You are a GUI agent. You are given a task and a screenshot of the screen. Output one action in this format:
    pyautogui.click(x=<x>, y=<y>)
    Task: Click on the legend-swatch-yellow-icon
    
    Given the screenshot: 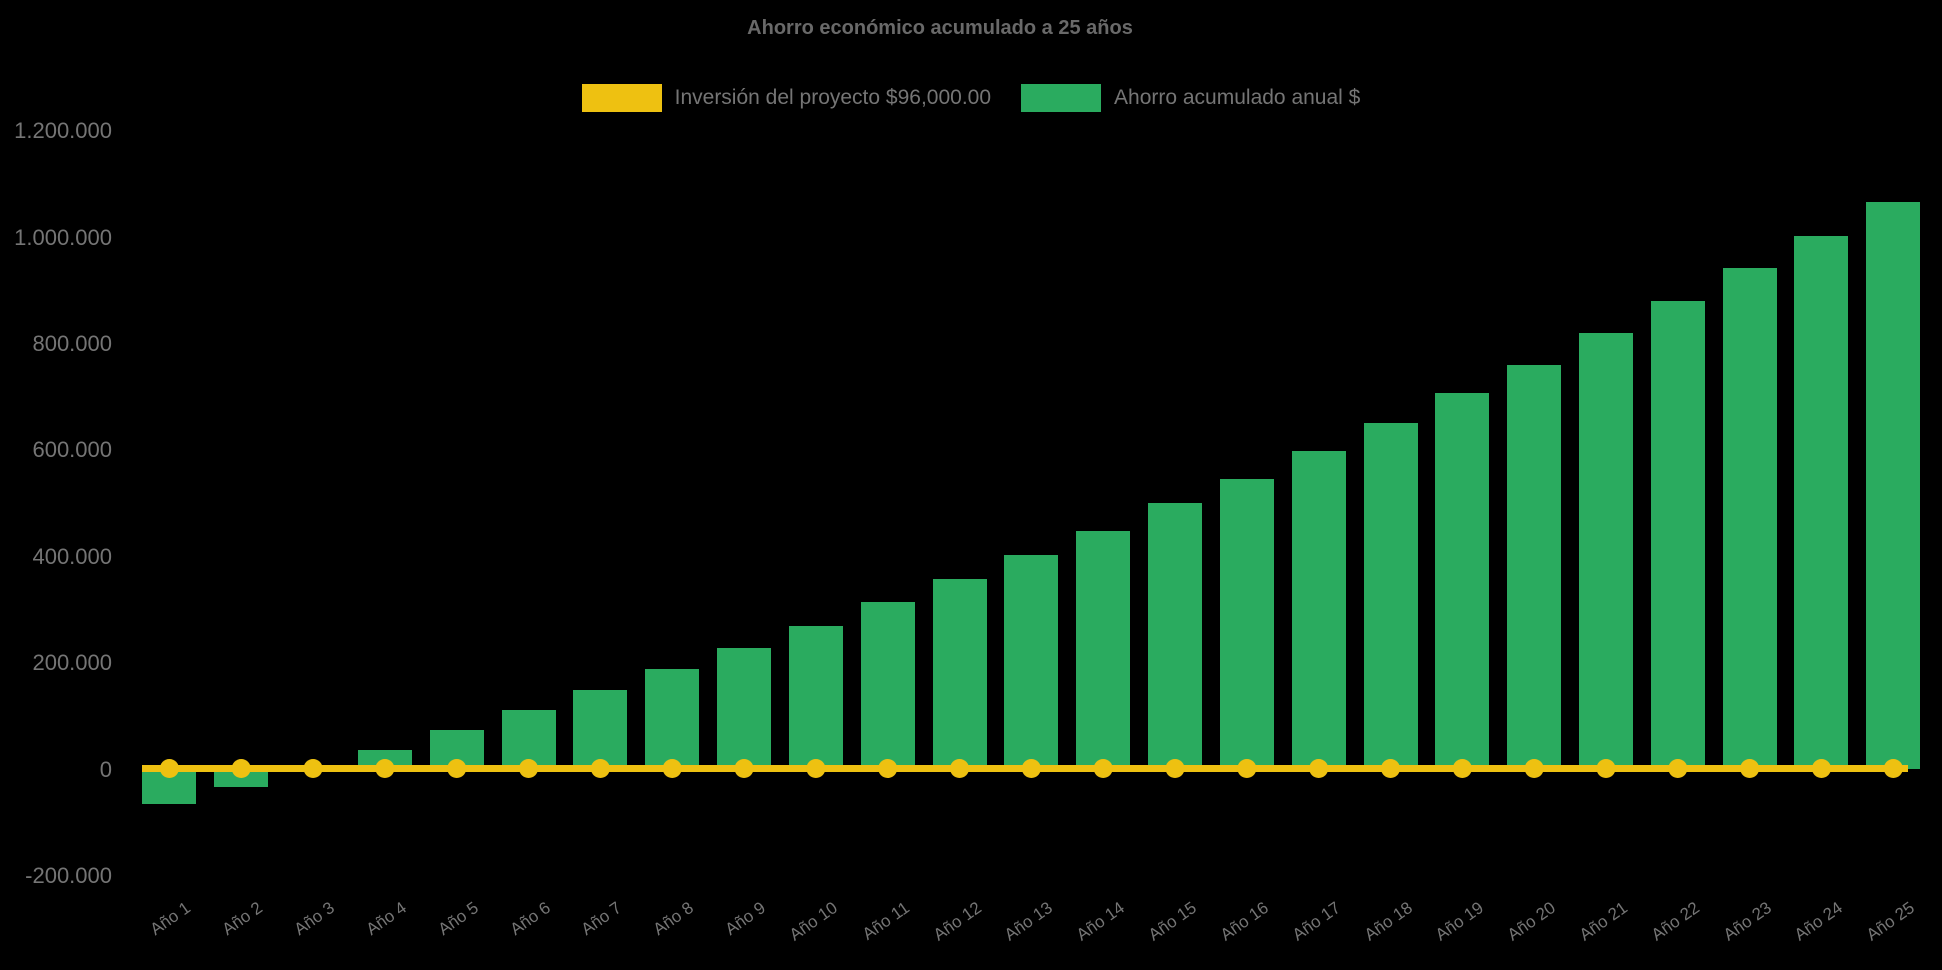 What is the action you would take?
    pyautogui.click(x=621, y=98)
    